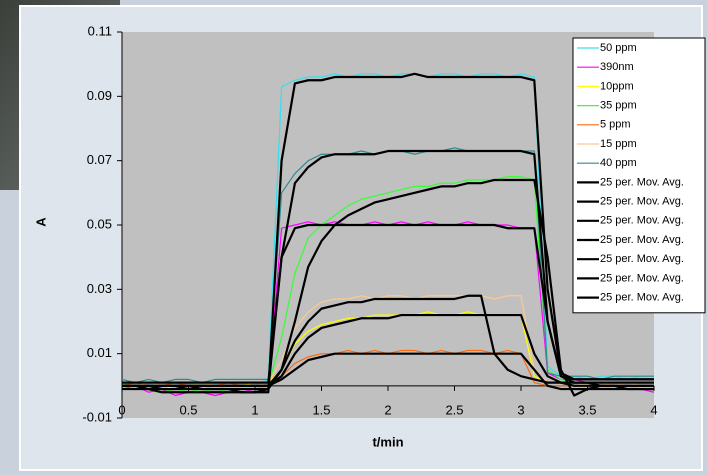 The image size is (707, 475). Describe the element at coordinates (617, 86) in the screenshot. I see `legend-label: 10ppm` at that location.